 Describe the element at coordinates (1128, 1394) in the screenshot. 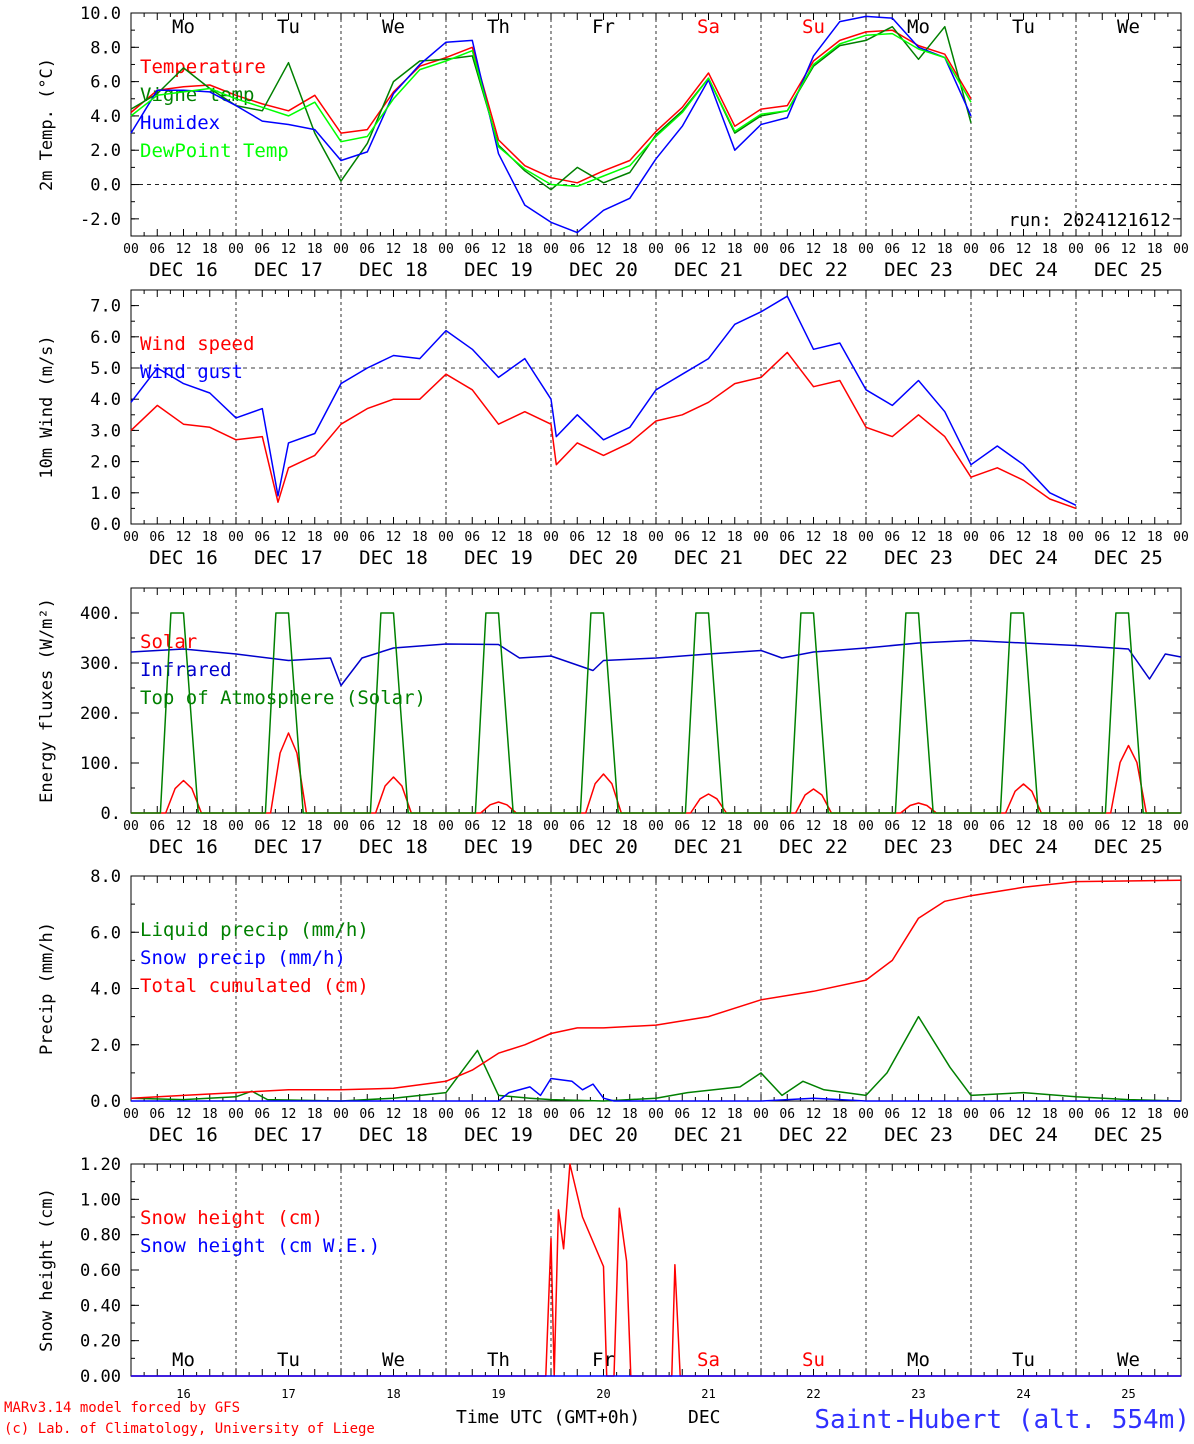

I see `bottom-day-number: 25` at that location.